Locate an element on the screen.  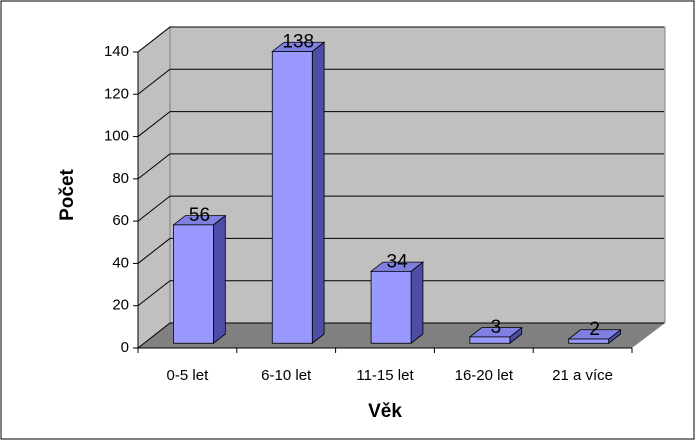
y-tick-label: 0 is located at coordinates (125, 347).